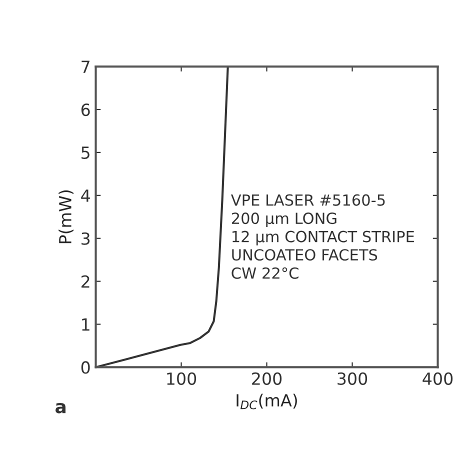  I want to click on text: a, so click(60, 408).